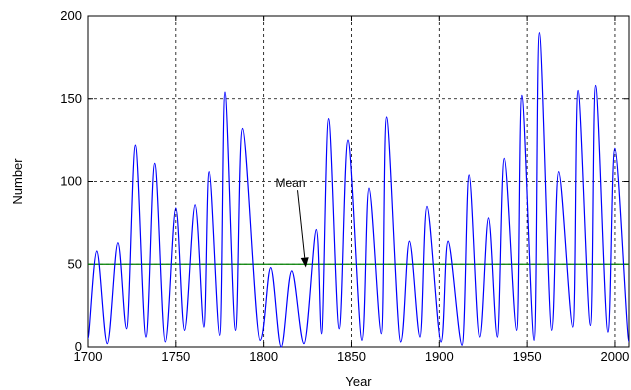 The width and height of the screenshot is (631, 390). Describe the element at coordinates (75, 263) in the screenshot. I see `y-tick-label: 50` at that location.